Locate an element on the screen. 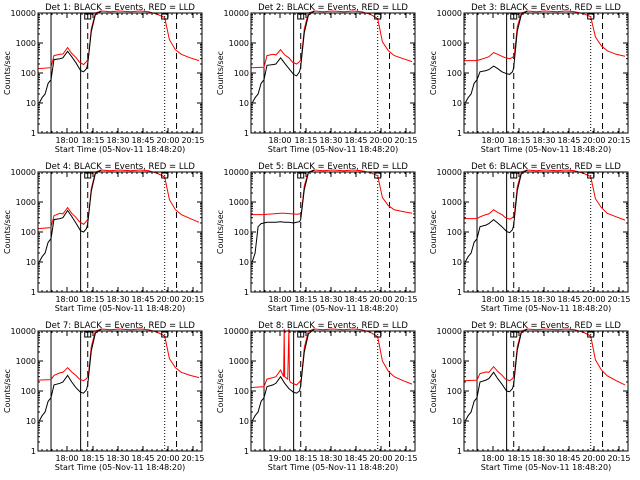 The height and width of the screenshot is (480, 640). chart-title: Det 3: BLACK = Events, RED = LLD is located at coordinates (546, 8).